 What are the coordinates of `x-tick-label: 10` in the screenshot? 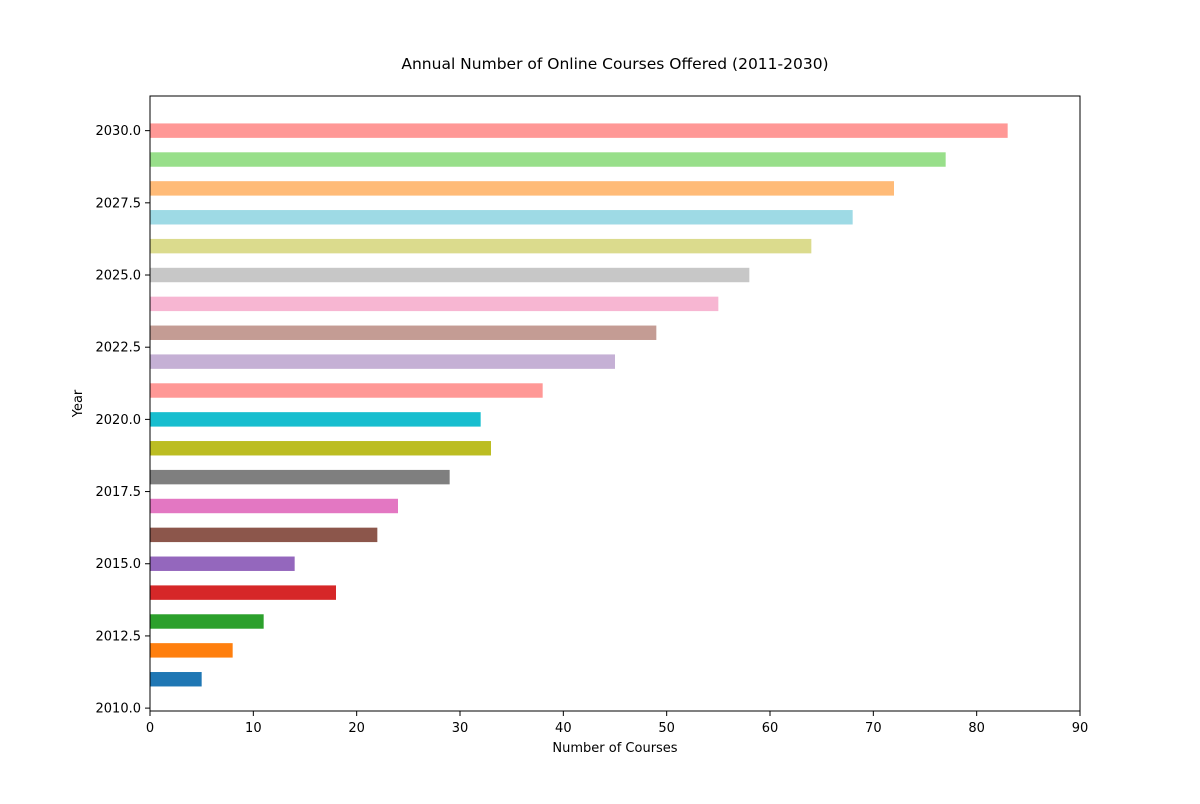 It's located at (253, 728).